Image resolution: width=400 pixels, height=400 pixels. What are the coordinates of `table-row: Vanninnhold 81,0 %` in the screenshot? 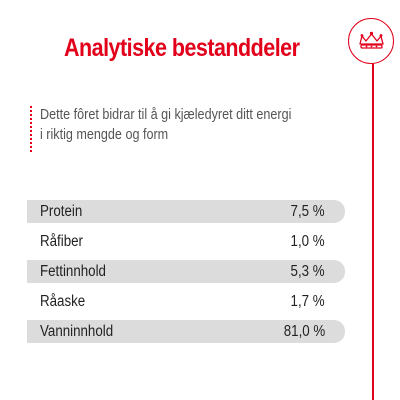 It's located at (186, 331).